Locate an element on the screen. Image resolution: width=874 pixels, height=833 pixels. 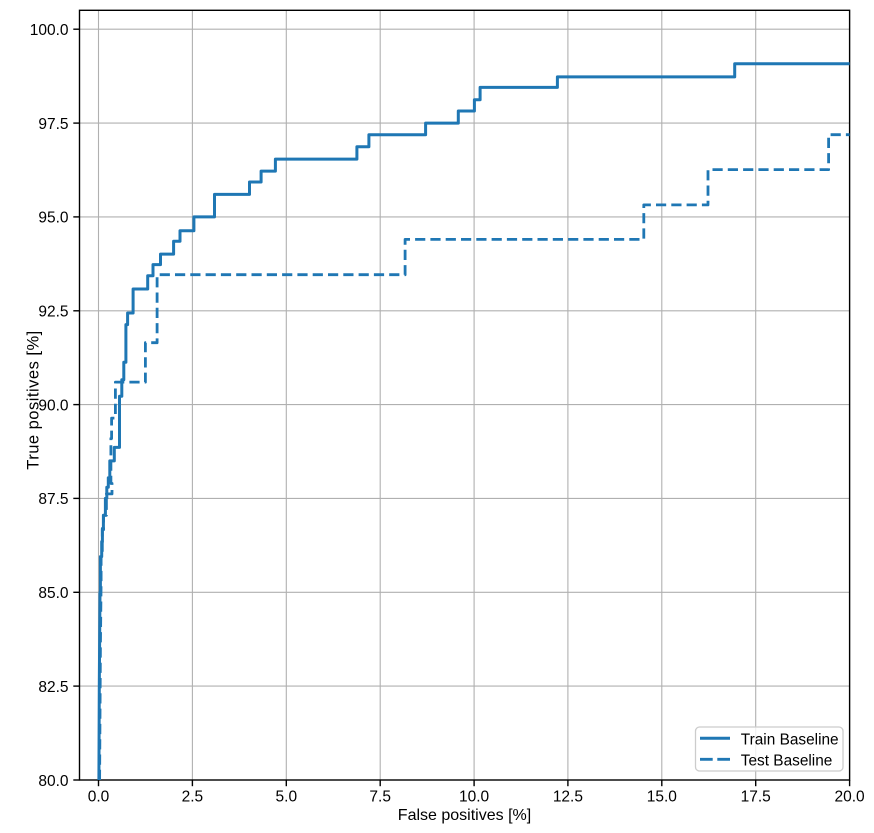
svg-text: 20.0 is located at coordinates (850, 797).